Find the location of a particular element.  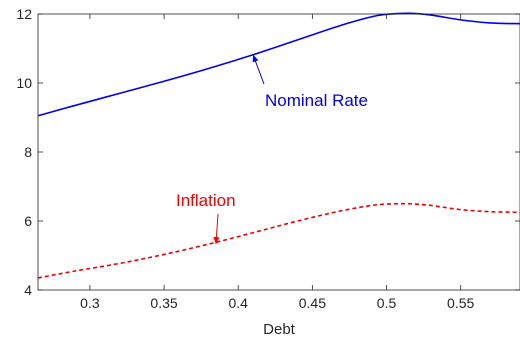

x-axis-label: Debt is located at coordinates (279, 329).